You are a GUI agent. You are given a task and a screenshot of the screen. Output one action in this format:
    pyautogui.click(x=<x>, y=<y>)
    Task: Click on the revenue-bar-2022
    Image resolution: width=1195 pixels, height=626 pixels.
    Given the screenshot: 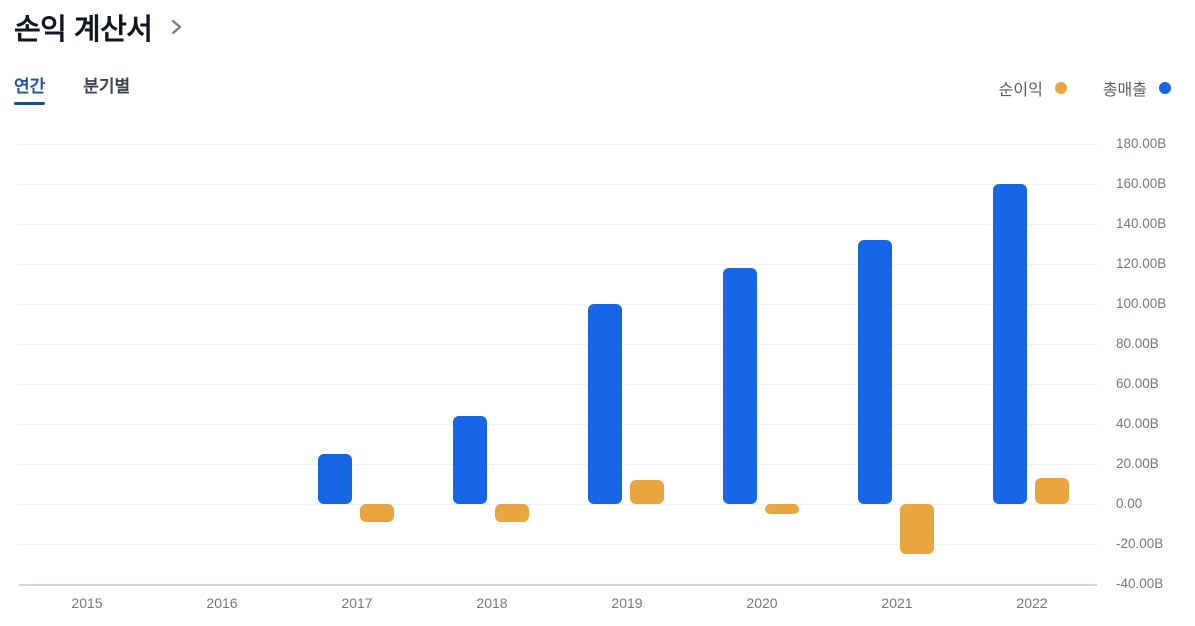 What is the action you would take?
    pyautogui.click(x=1010, y=344)
    